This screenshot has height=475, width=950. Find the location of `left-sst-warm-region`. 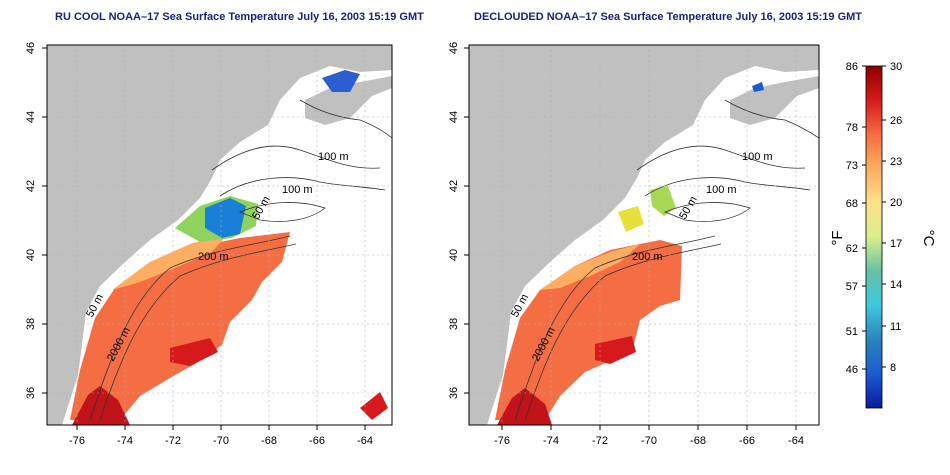

left-sst-warm-region is located at coordinates (180, 326).